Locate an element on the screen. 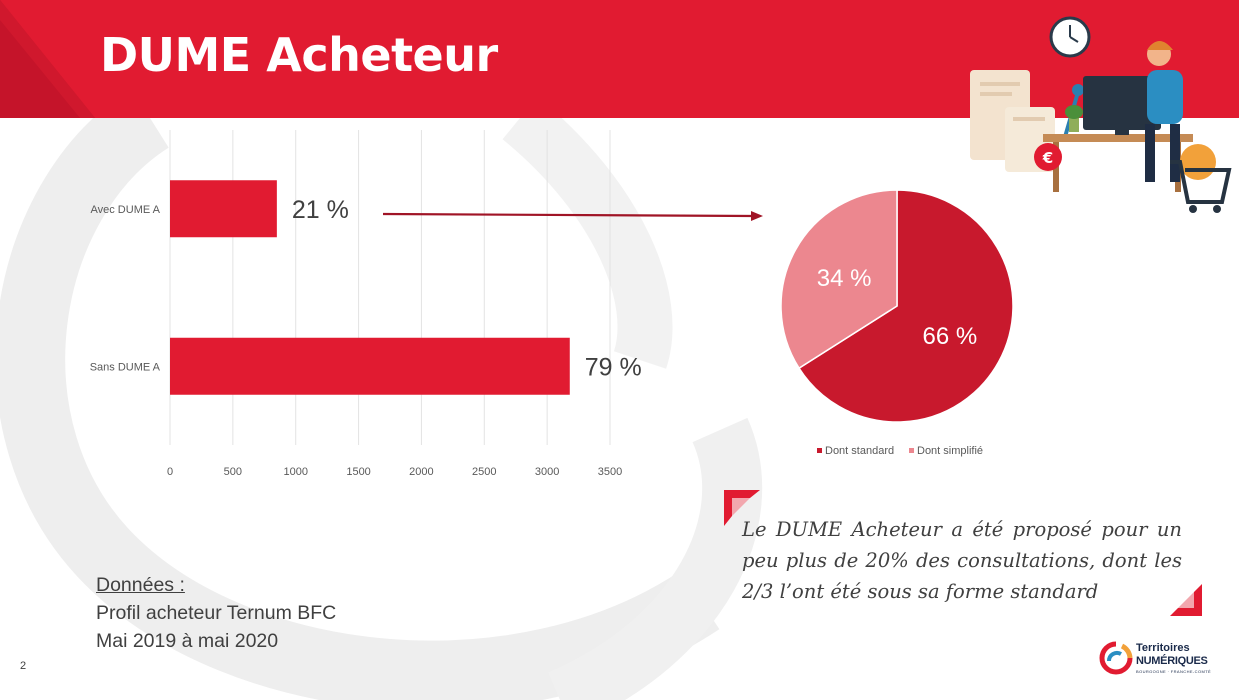  pie-slice-label: 66 % is located at coordinates (950, 336).